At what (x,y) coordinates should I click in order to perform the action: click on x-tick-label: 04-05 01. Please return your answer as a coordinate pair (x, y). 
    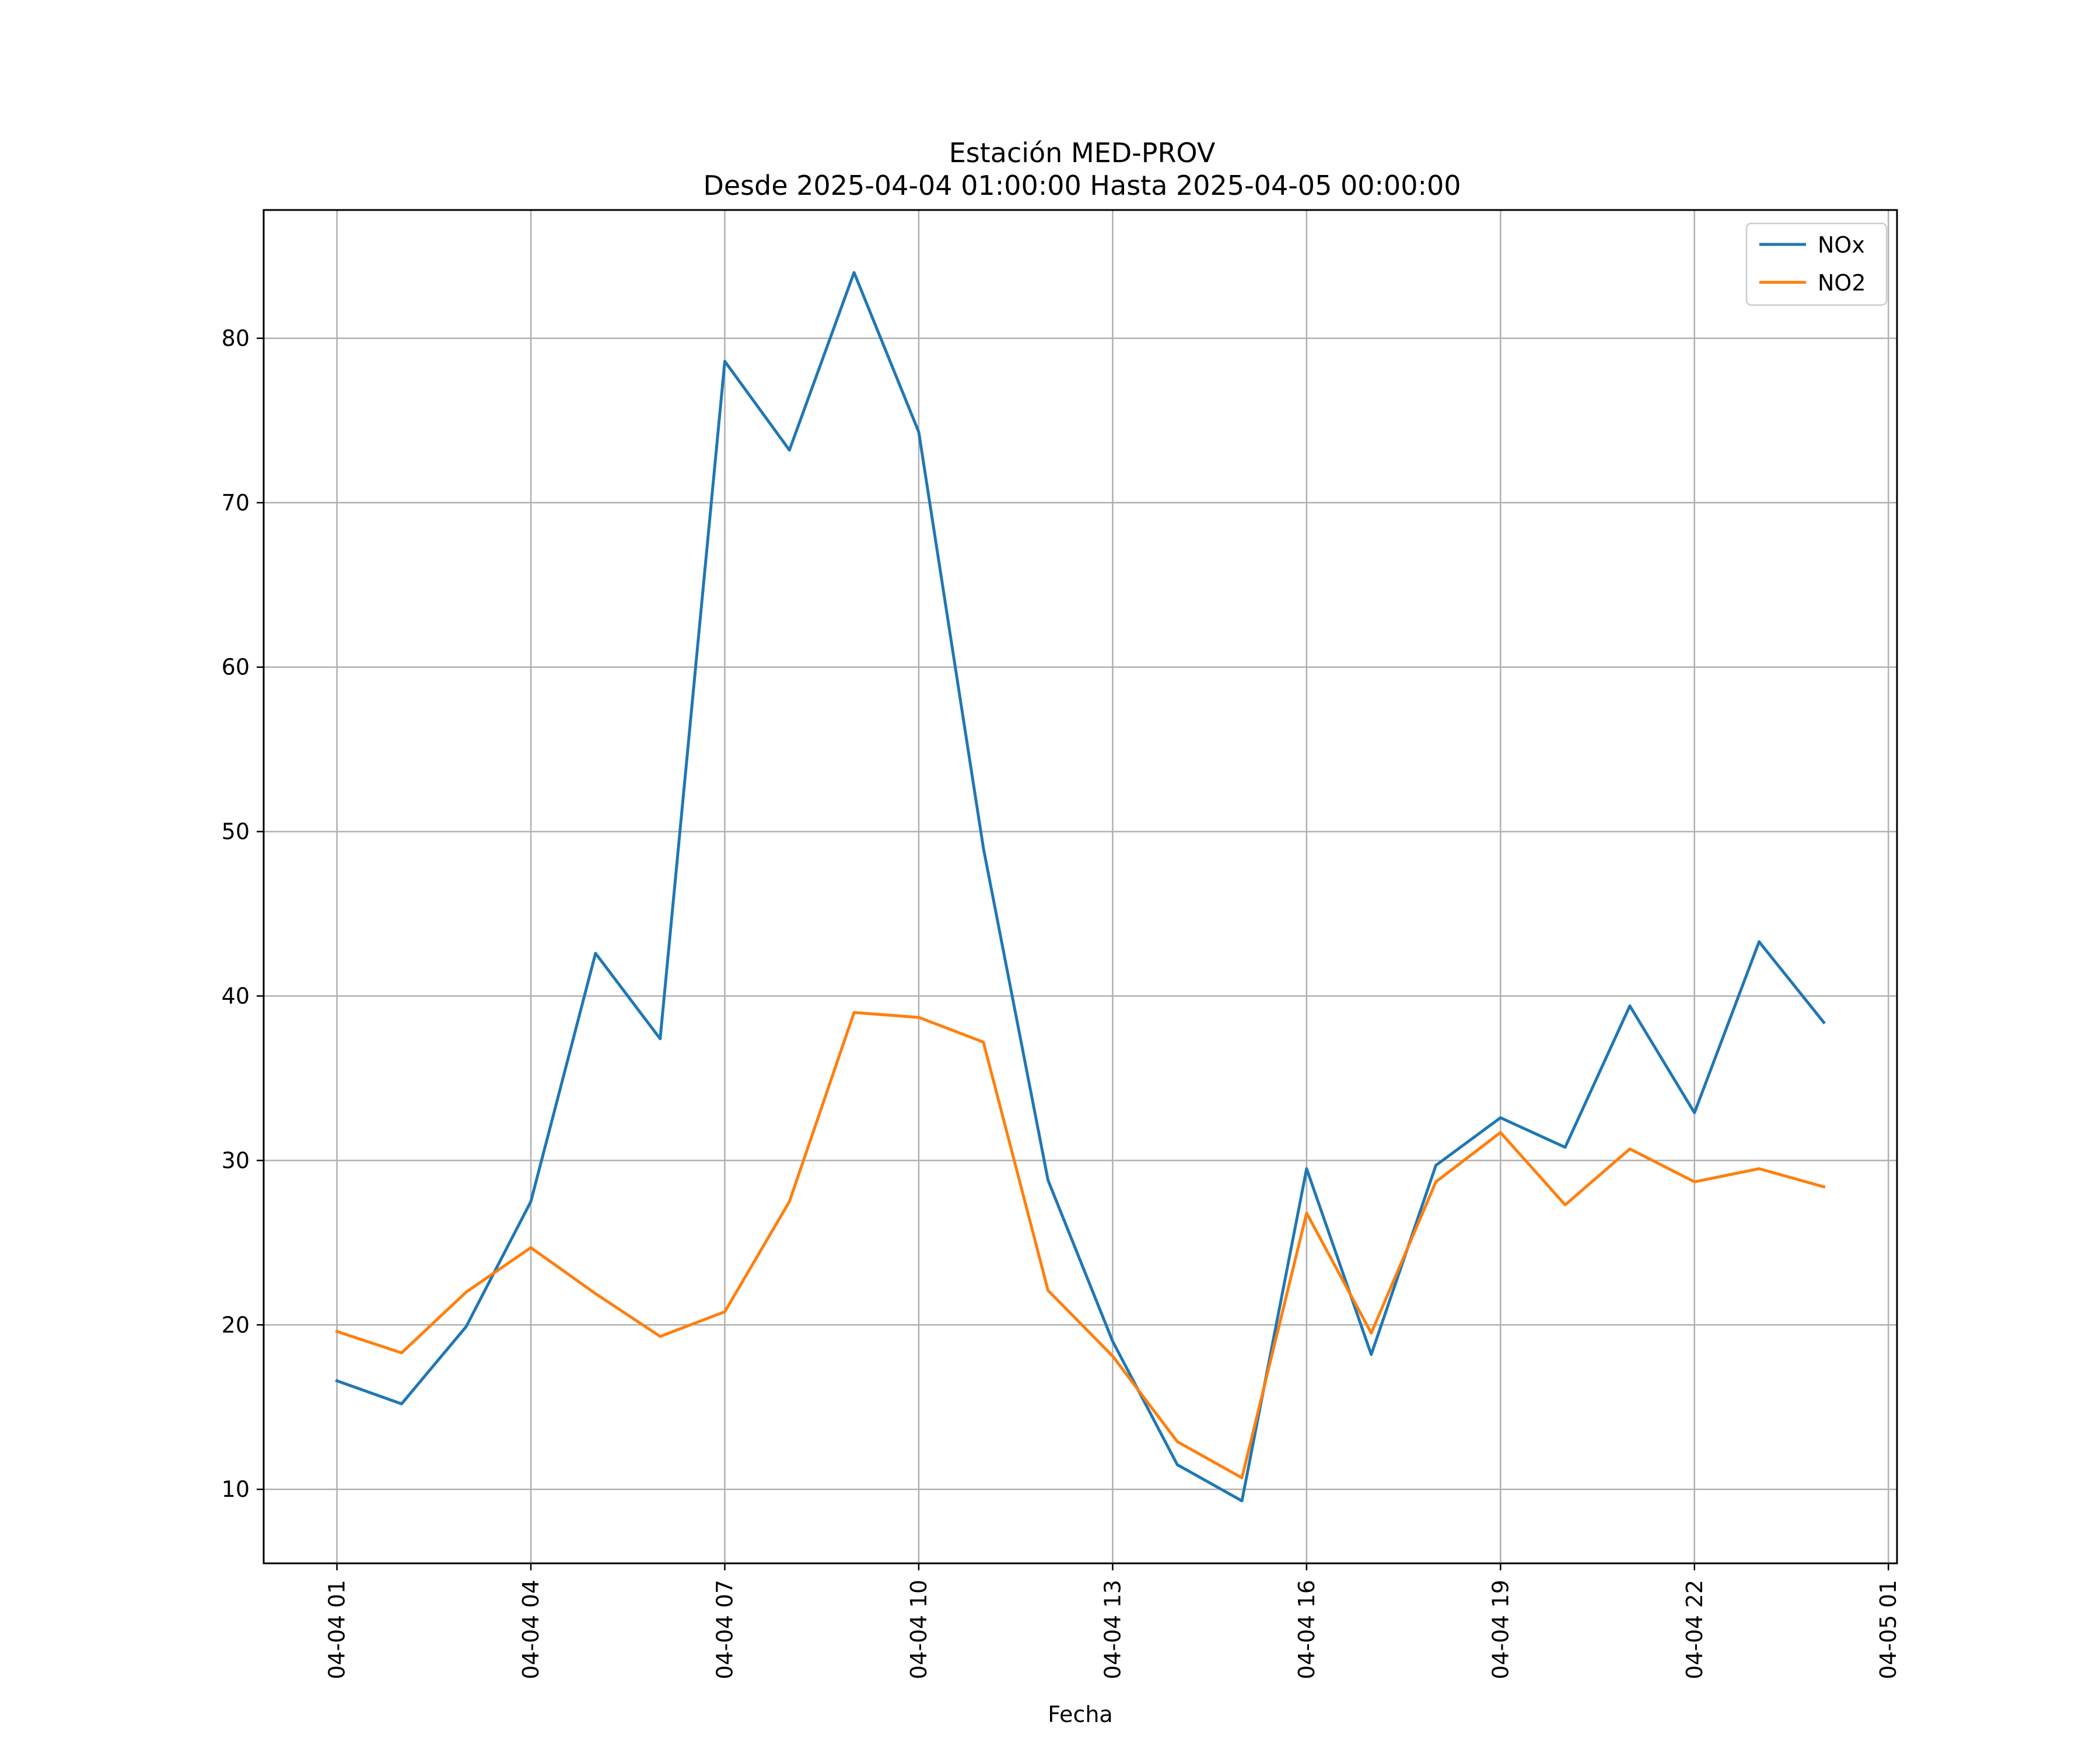
    Looking at the image, I should click on (1888, 1629).